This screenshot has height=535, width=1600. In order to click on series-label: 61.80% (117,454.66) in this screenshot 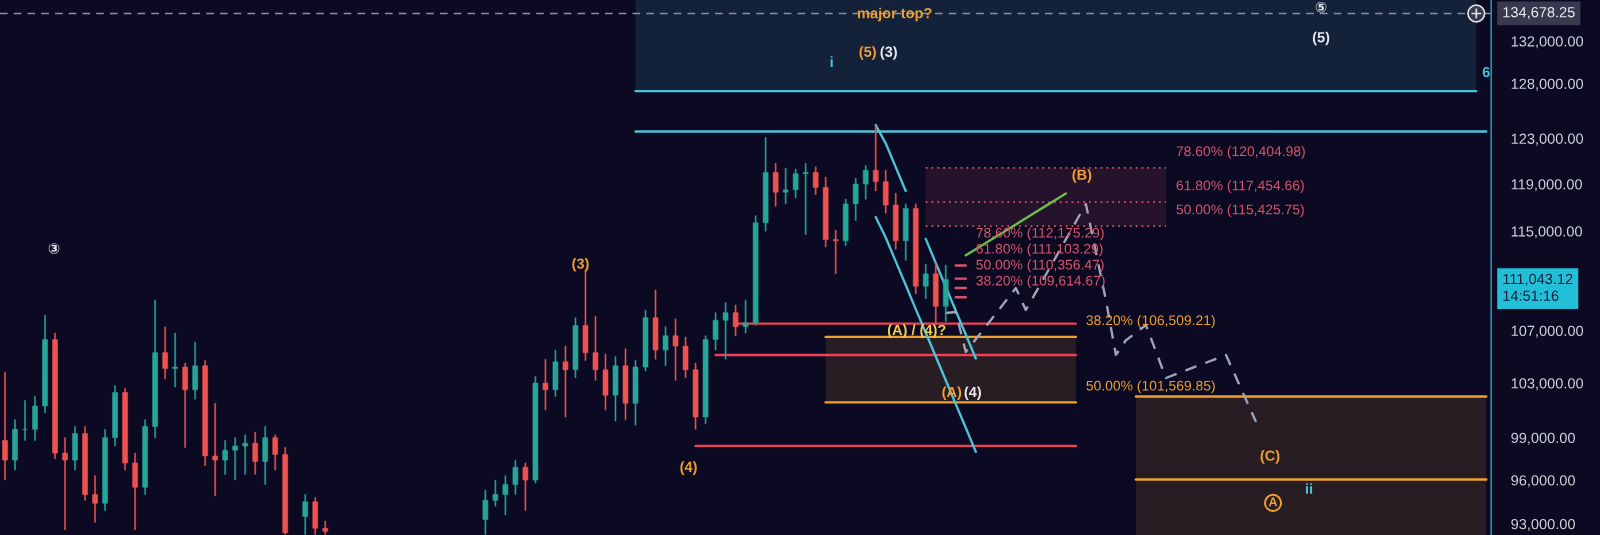, I will do `click(1240, 187)`.